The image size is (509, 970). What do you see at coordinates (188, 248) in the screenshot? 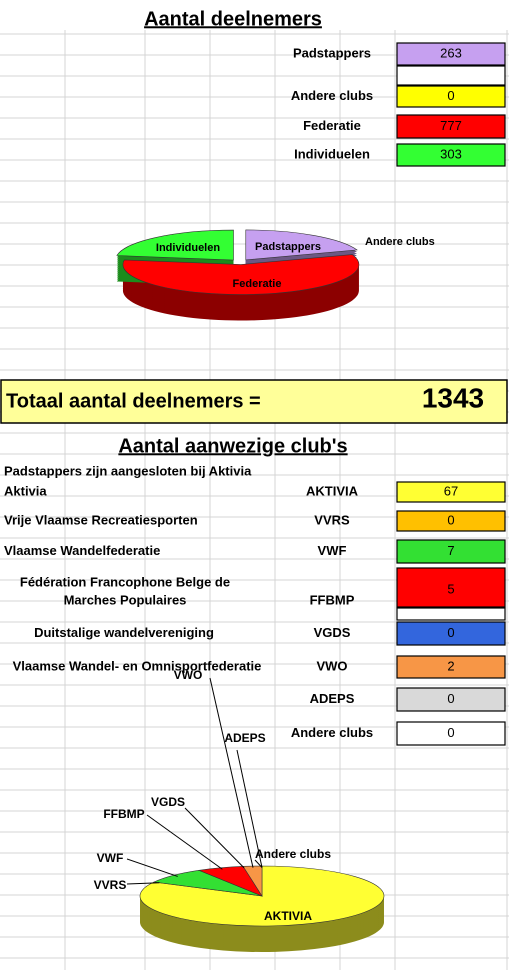
I see `pie-label: Individuelen` at bounding box center [188, 248].